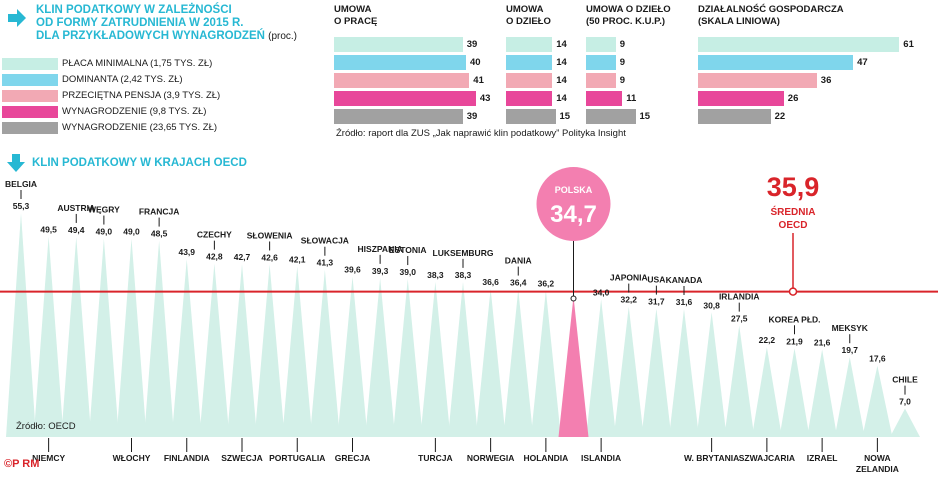 The image size is (938, 494). I want to click on poland-bubble, so click(573, 204).